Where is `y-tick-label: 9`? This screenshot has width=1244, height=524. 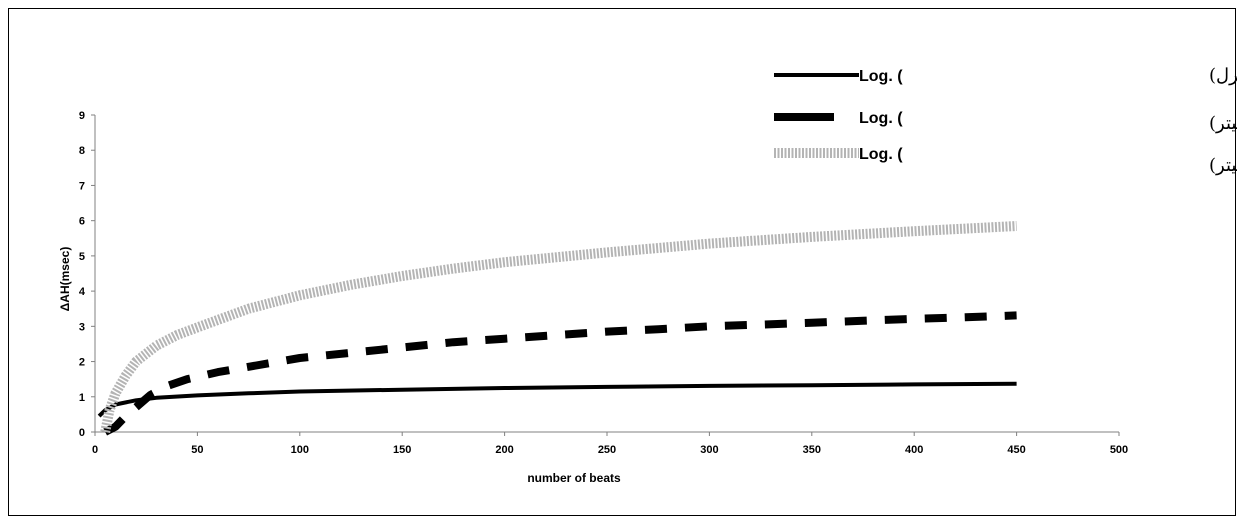 y-tick-label: 9 is located at coordinates (82, 116).